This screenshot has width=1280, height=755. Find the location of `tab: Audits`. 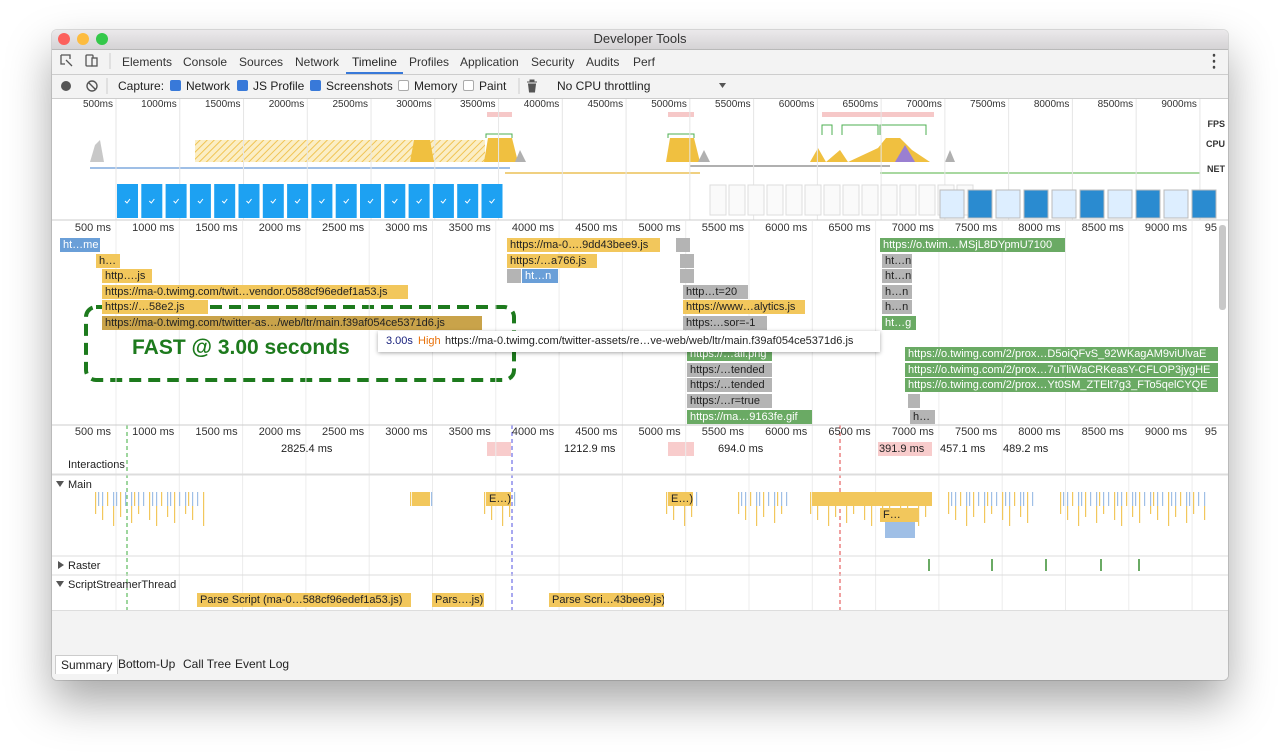

tab: Audits is located at coordinates (603, 62).